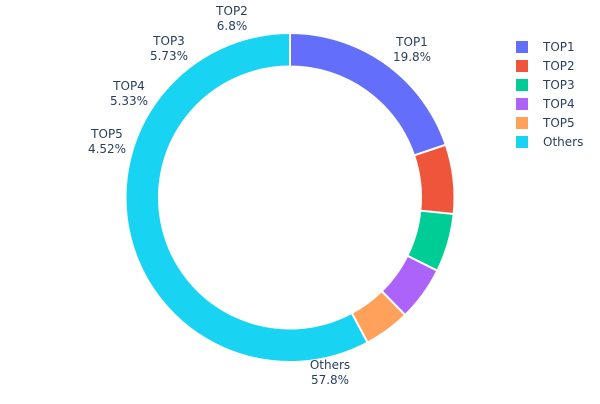 This screenshot has width=600, height=404. I want to click on legend-label: Others, so click(563, 142).